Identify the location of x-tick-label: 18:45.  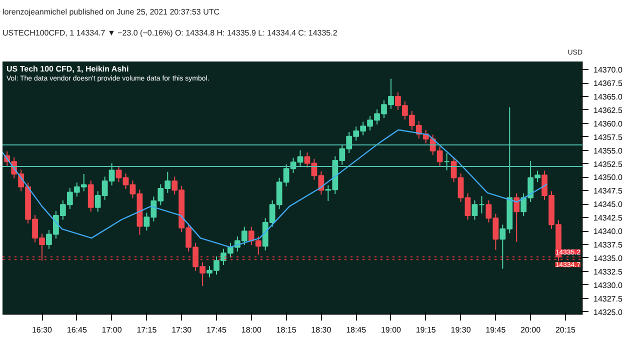
(356, 330).